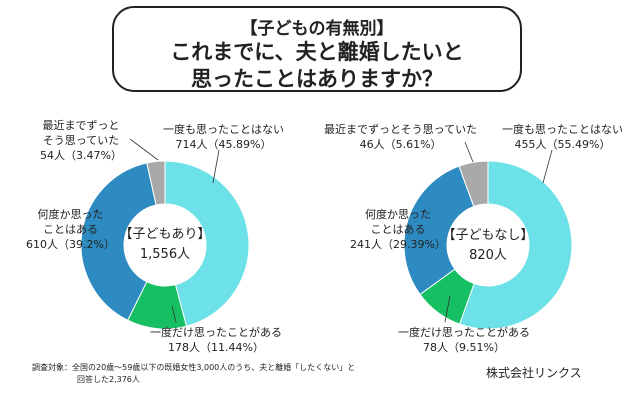 The image size is (640, 400). I want to click on title-box: 【子どもの有無別】 これまでに、夫と離婚したいと 思ったことはありますか？, so click(317, 49).